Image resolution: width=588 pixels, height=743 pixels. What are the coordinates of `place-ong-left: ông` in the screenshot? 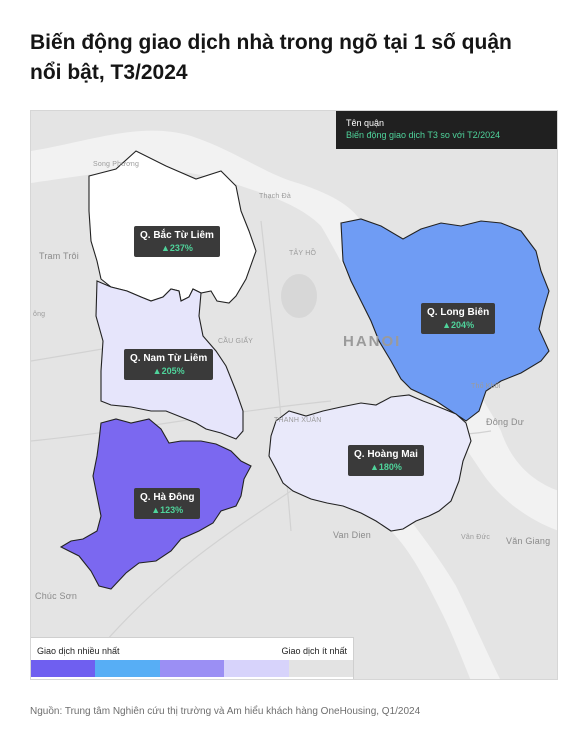 It's located at (39, 314).